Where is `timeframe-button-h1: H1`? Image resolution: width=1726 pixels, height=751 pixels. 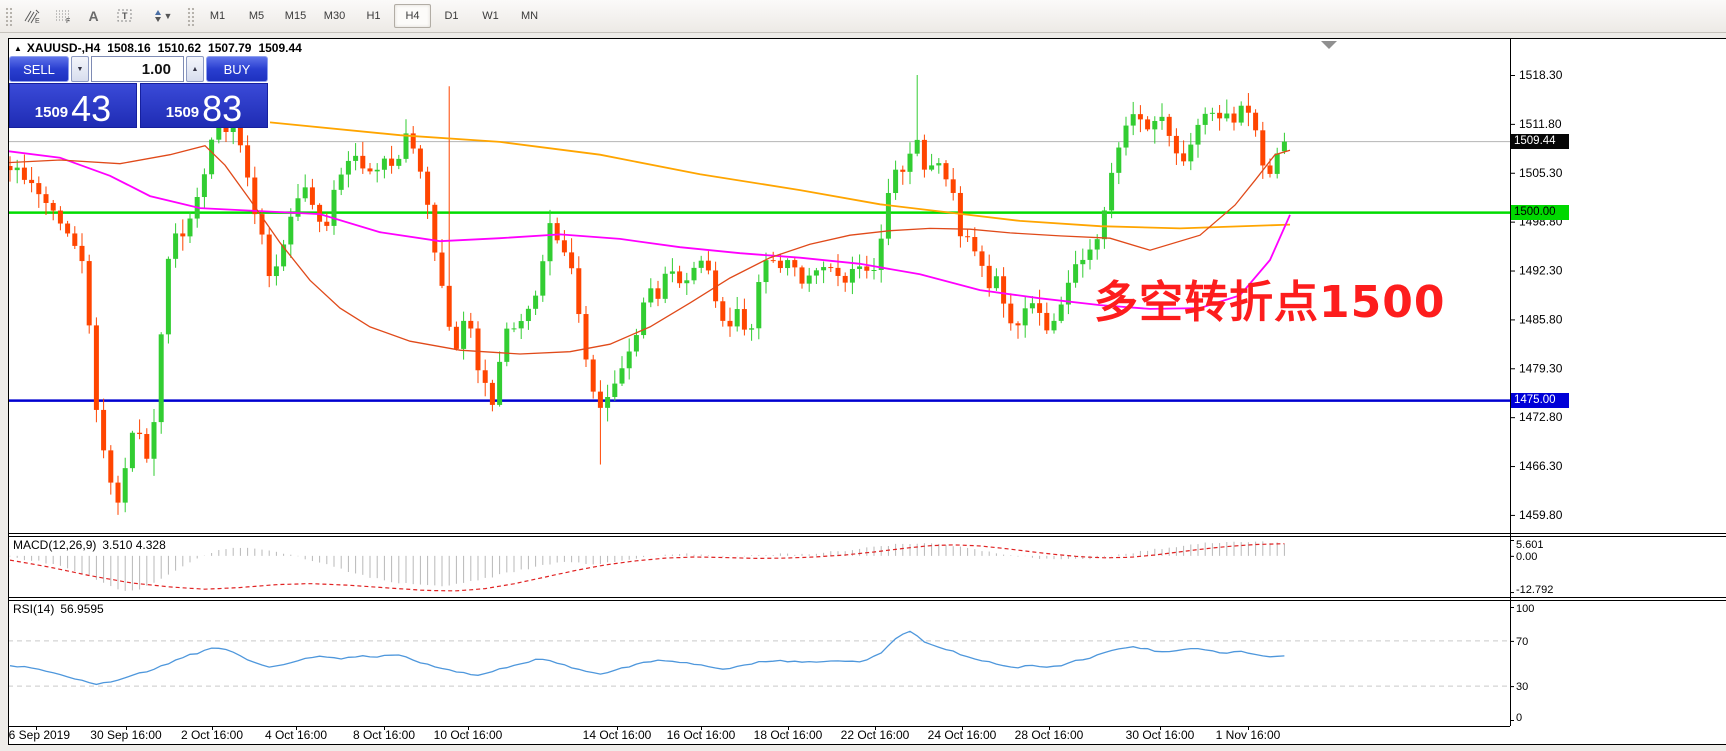
timeframe-button-h1: H1 is located at coordinates (373, 16).